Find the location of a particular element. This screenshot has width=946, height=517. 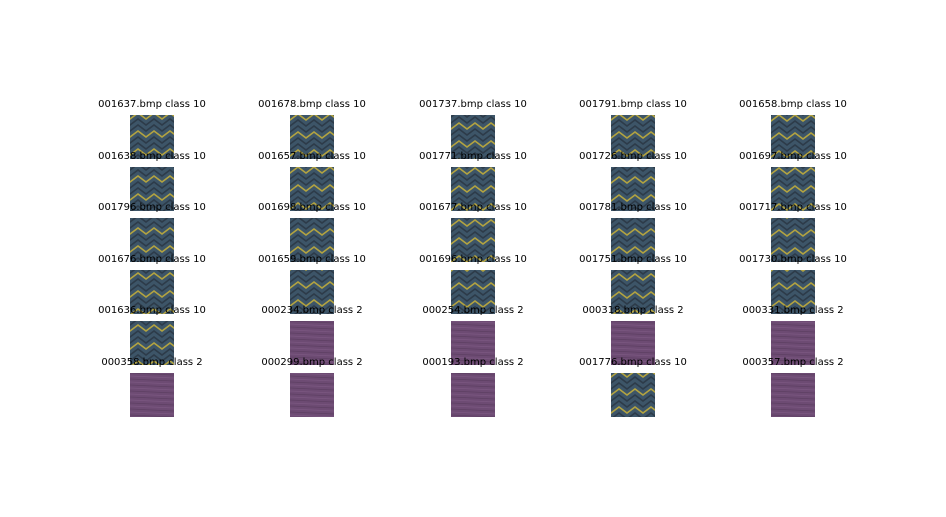

image-tile: 000299.bmp class 2 is located at coordinates (312, 387).